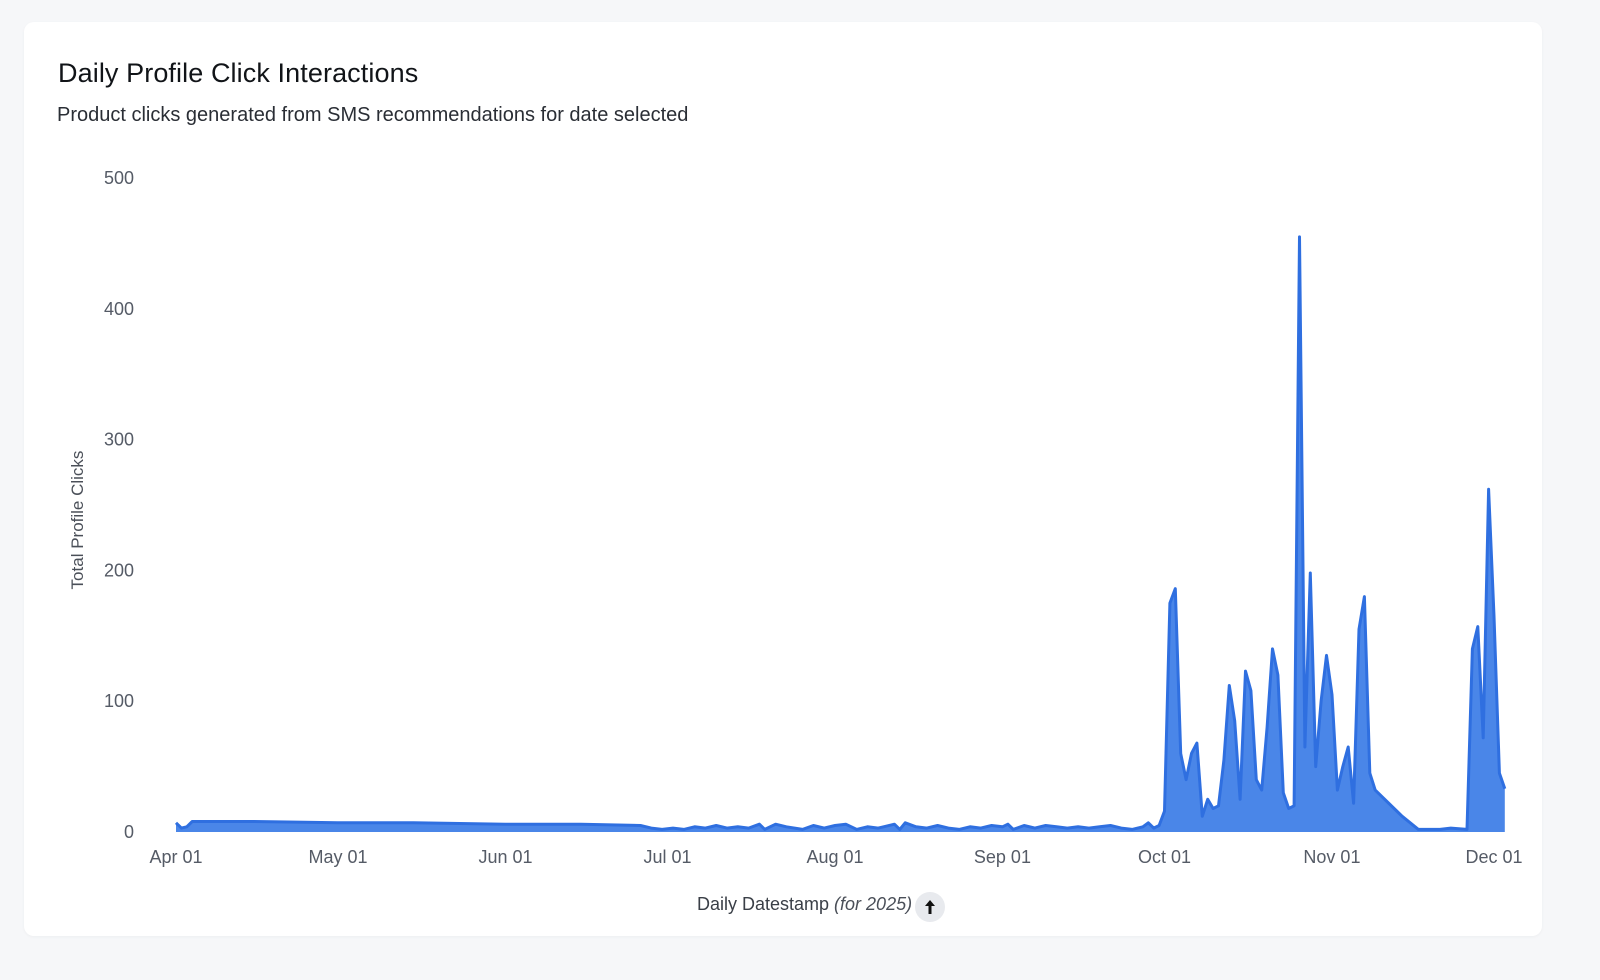  What do you see at coordinates (505, 857) in the screenshot?
I see `x-tick-label: Jun 01` at bounding box center [505, 857].